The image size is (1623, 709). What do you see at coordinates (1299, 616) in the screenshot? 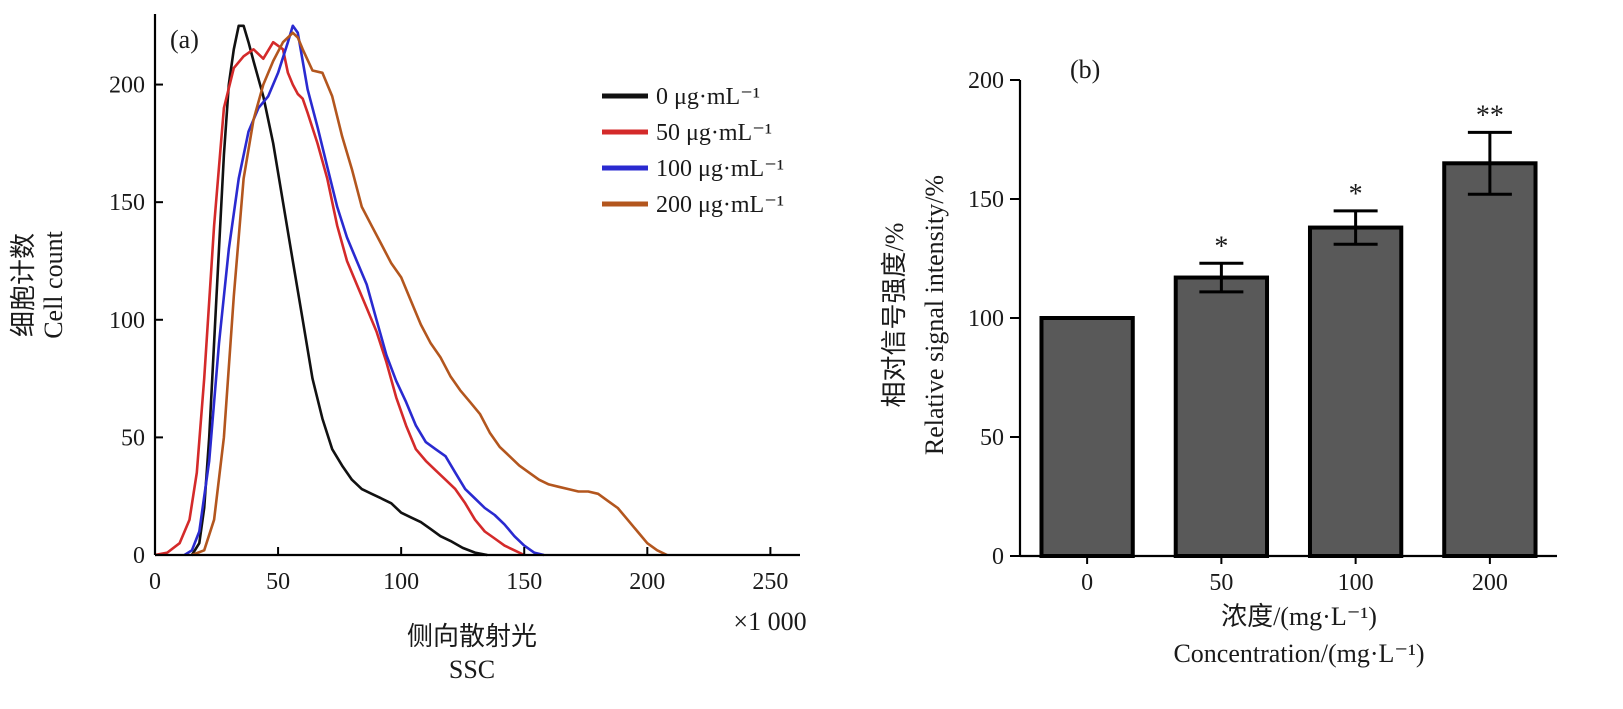
I see `panel-b-xlabel-cn: 浓度/(mg·L⁻¹)` at bounding box center [1299, 616].